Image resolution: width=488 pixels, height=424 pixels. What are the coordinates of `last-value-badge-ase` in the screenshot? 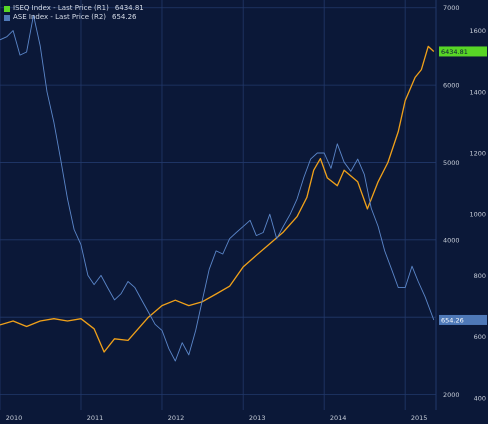 It's located at (463, 319).